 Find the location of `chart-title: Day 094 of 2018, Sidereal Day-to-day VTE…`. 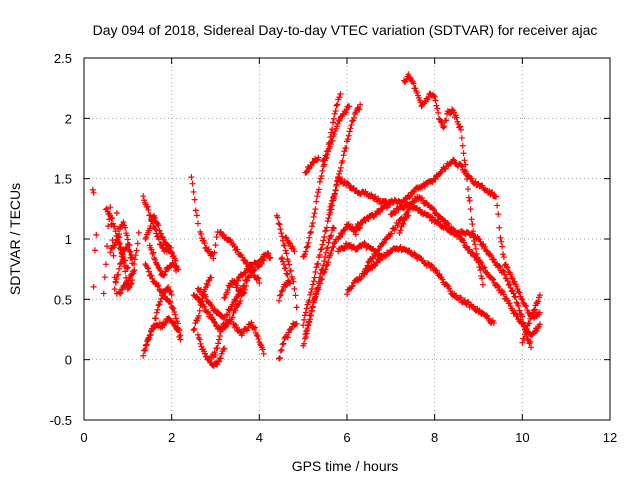

chart-title: Day 094 of 2018, Sidereal Day-to-day VTE… is located at coordinates (345, 30).